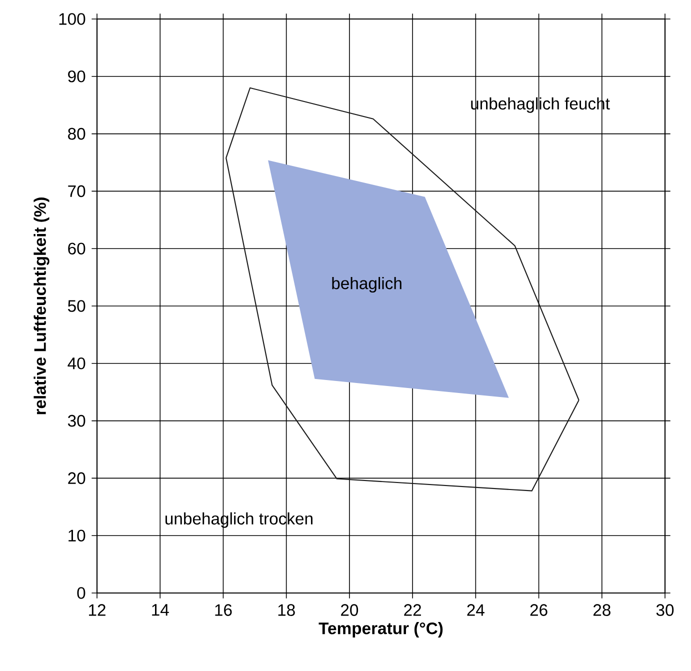 Image resolution: width=691 pixels, height=671 pixels. Describe the element at coordinates (97, 610) in the screenshot. I see `x-tick-label: 12` at that location.